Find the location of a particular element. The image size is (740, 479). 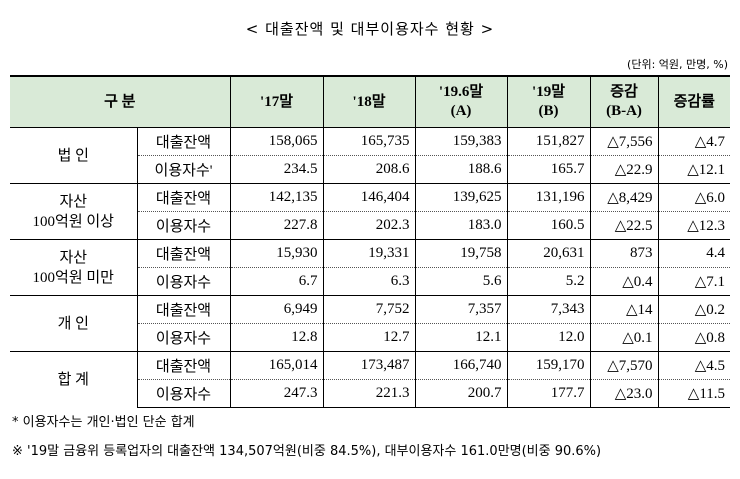

value-cell: 131,196 is located at coordinates (548, 197).